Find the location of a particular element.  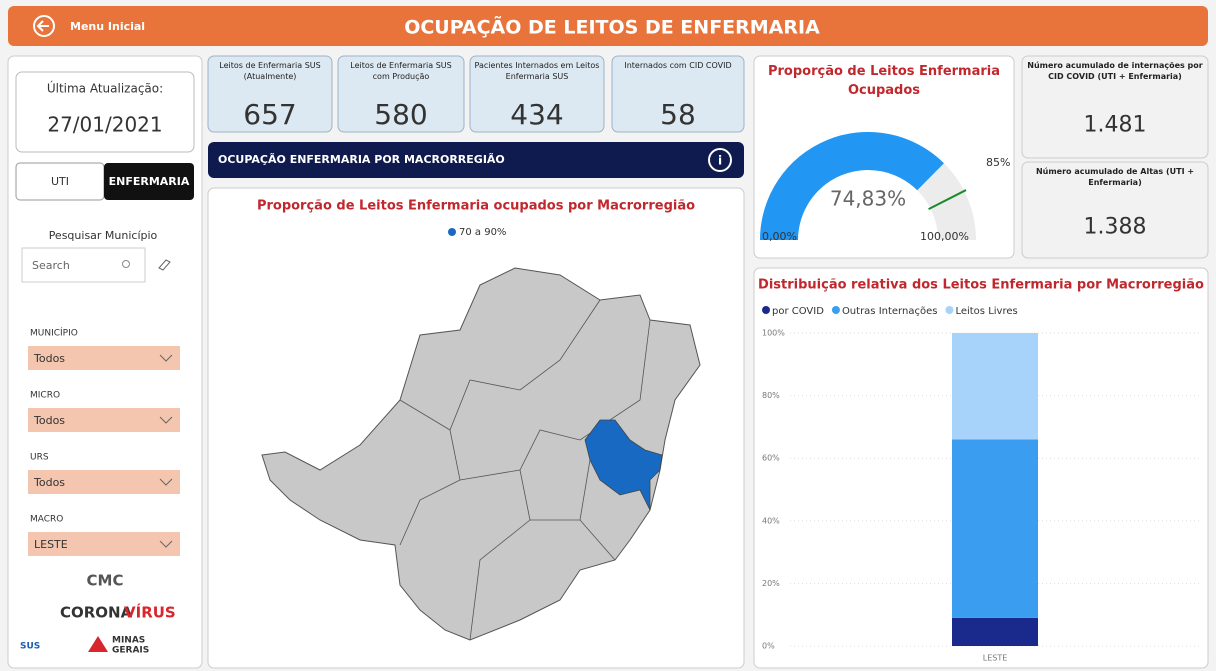

filter-value: LESTE is located at coordinates (51, 544).